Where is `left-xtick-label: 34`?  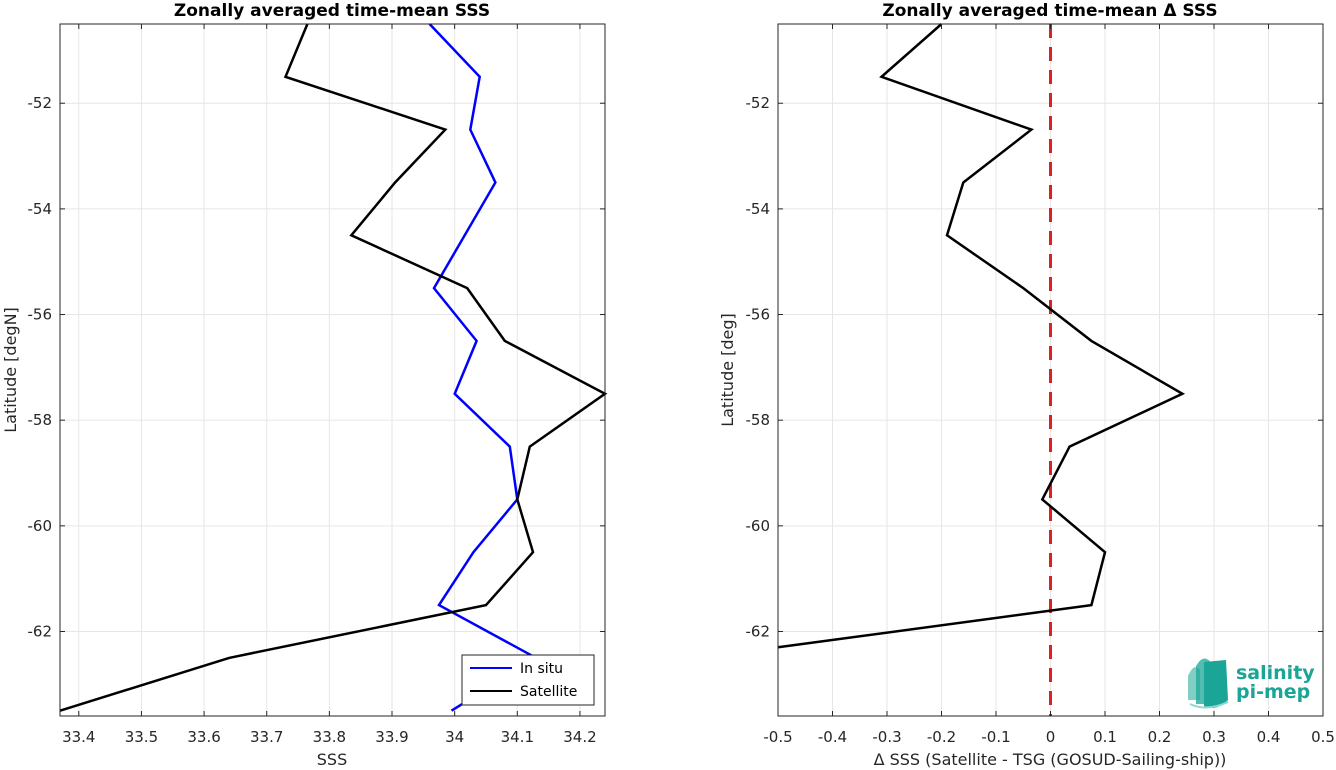
left-xtick-label: 34 is located at coordinates (454, 737).